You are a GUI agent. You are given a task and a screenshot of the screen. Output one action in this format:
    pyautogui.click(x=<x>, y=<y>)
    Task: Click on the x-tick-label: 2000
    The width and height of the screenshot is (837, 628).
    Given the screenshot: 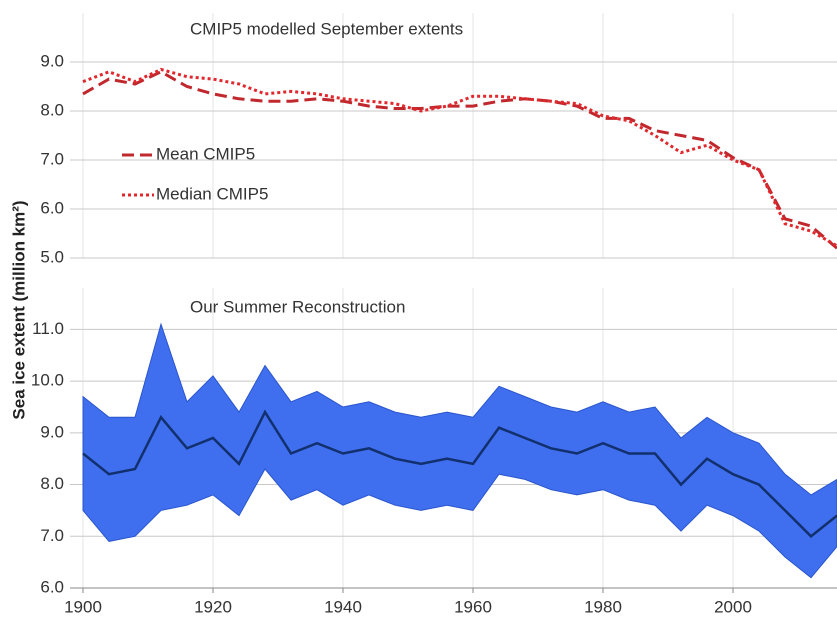 What is the action you would take?
    pyautogui.click(x=733, y=606)
    